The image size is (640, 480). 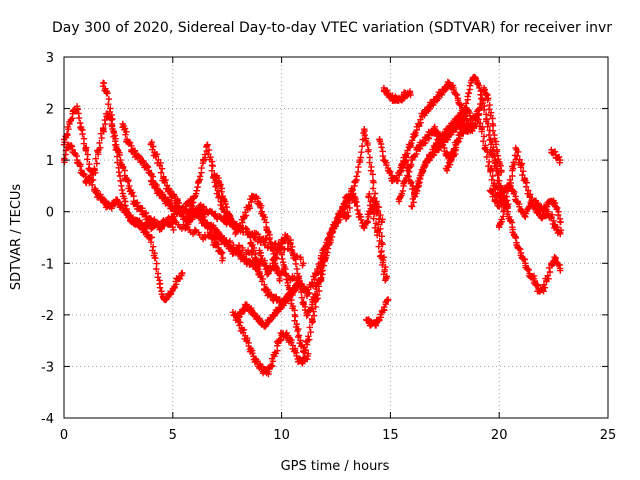 I want to click on y-tick-label: 3, so click(x=50, y=58).